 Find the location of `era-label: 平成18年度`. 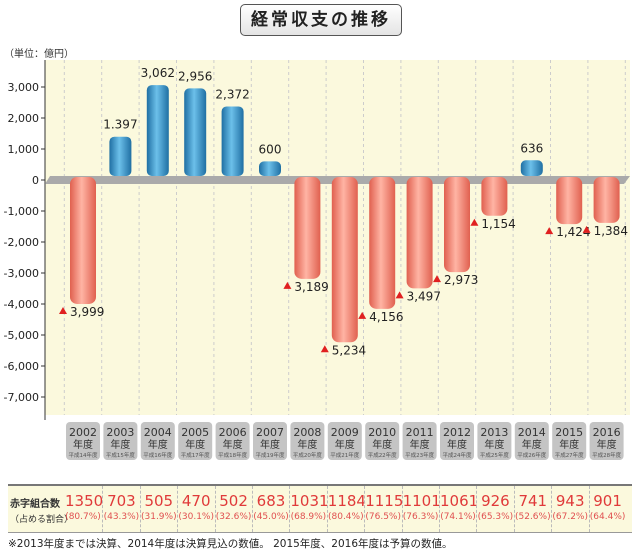

era-label: 平成18年度 is located at coordinates (232, 455).